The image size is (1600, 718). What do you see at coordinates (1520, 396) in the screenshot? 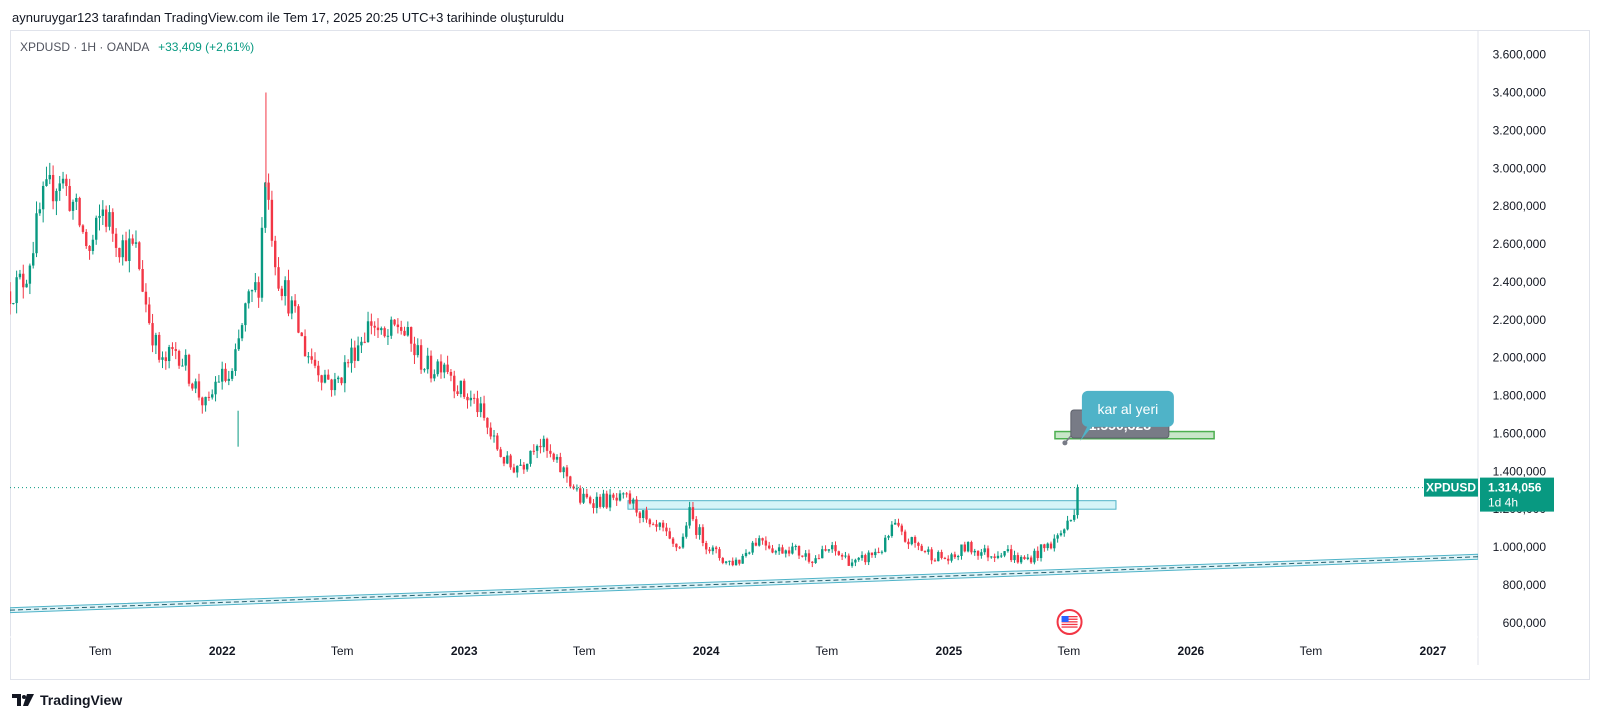
I see `price-tick-label: 1.800,000` at bounding box center [1520, 396].